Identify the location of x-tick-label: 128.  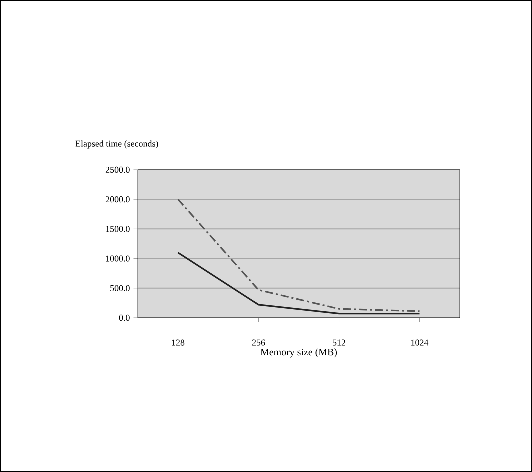
(178, 343).